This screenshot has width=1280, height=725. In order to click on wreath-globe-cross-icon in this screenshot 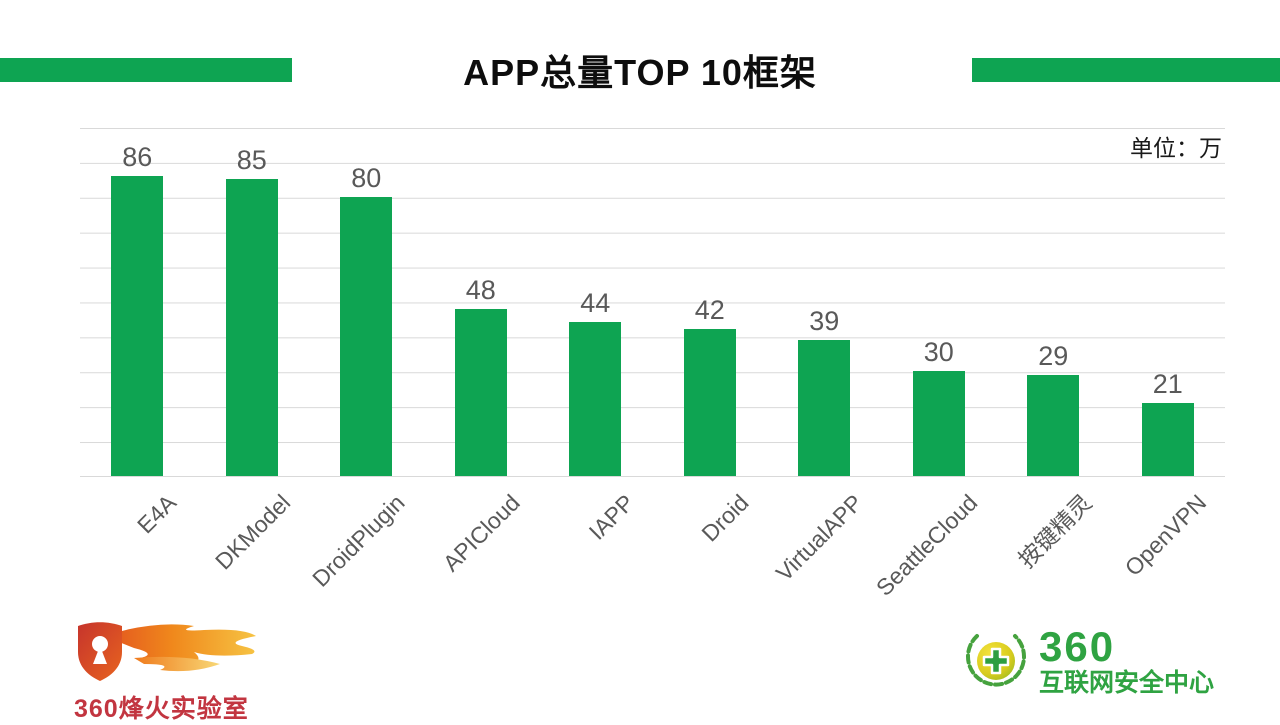, I will do `click(996, 660)`.